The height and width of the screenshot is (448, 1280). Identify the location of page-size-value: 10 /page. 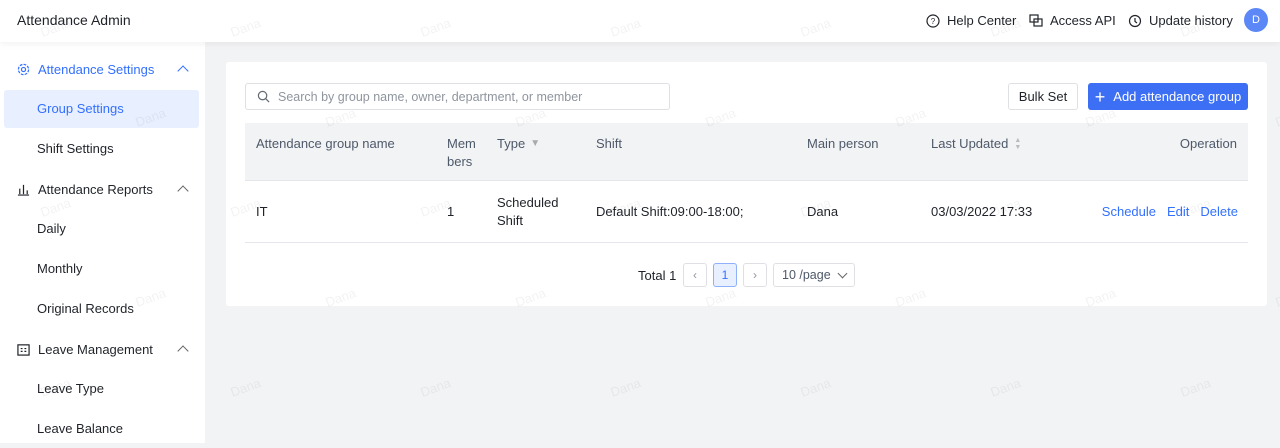
(806, 275).